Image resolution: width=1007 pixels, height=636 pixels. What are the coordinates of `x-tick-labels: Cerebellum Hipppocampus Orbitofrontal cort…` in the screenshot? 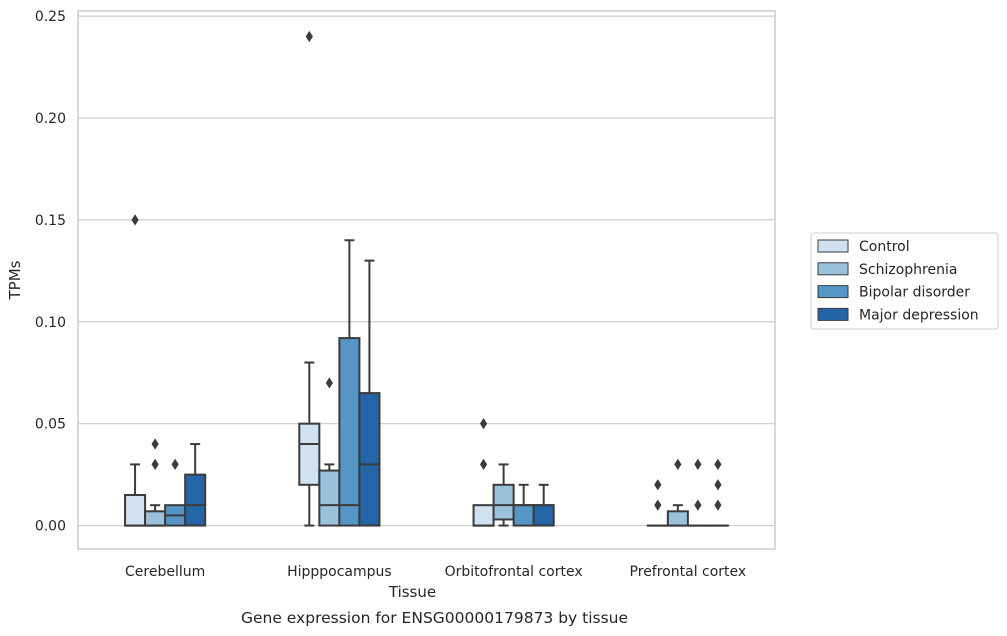 It's located at (435, 572).